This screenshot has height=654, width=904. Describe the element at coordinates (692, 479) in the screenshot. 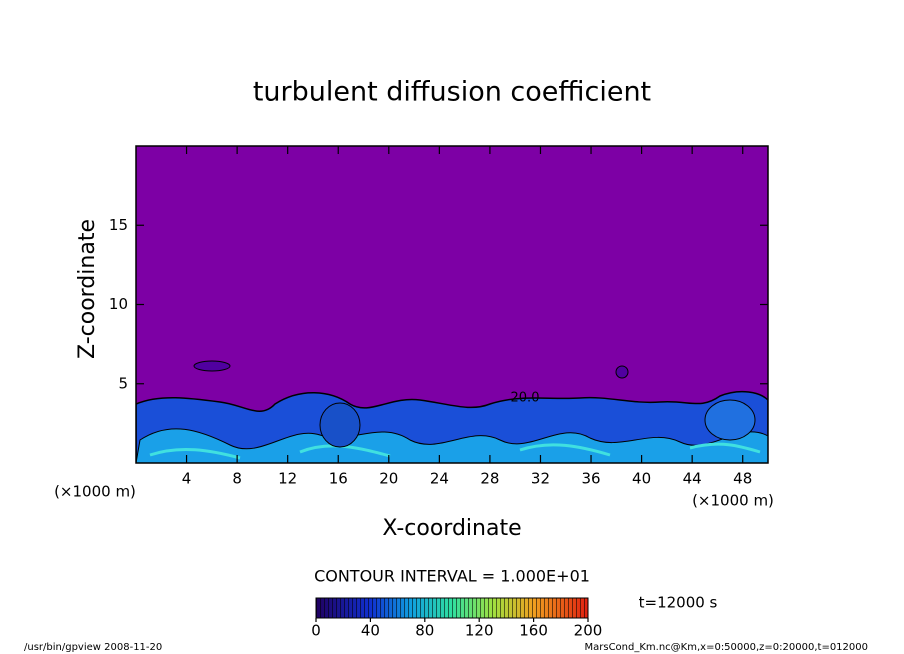

I see `x-tick-label: 44` at that location.